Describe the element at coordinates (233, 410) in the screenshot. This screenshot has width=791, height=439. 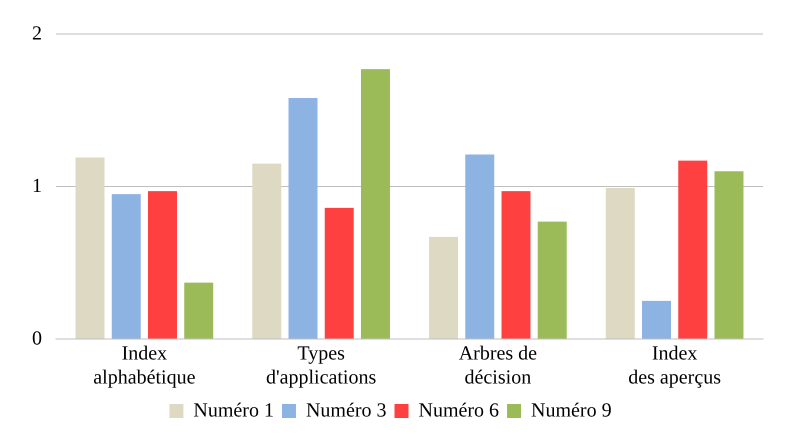
I see `legend-label: Numéro 1` at that location.